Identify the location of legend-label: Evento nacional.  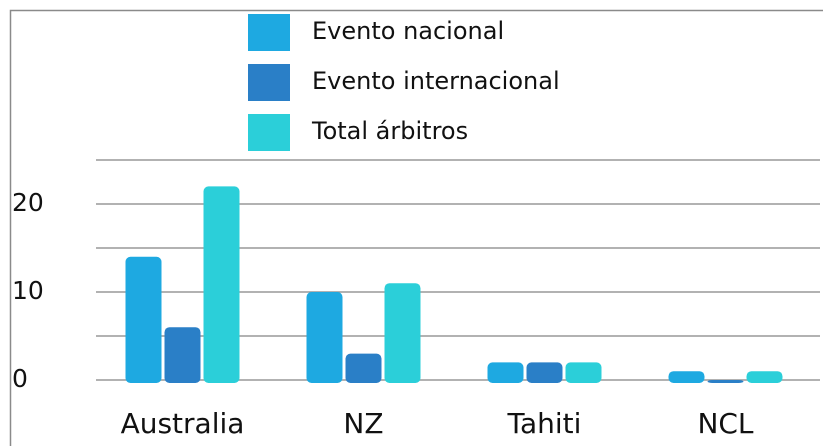
(408, 31).